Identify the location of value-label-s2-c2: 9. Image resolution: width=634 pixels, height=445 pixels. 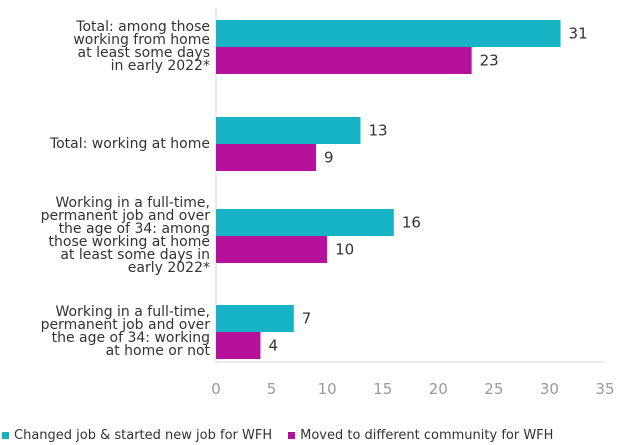
(329, 158).